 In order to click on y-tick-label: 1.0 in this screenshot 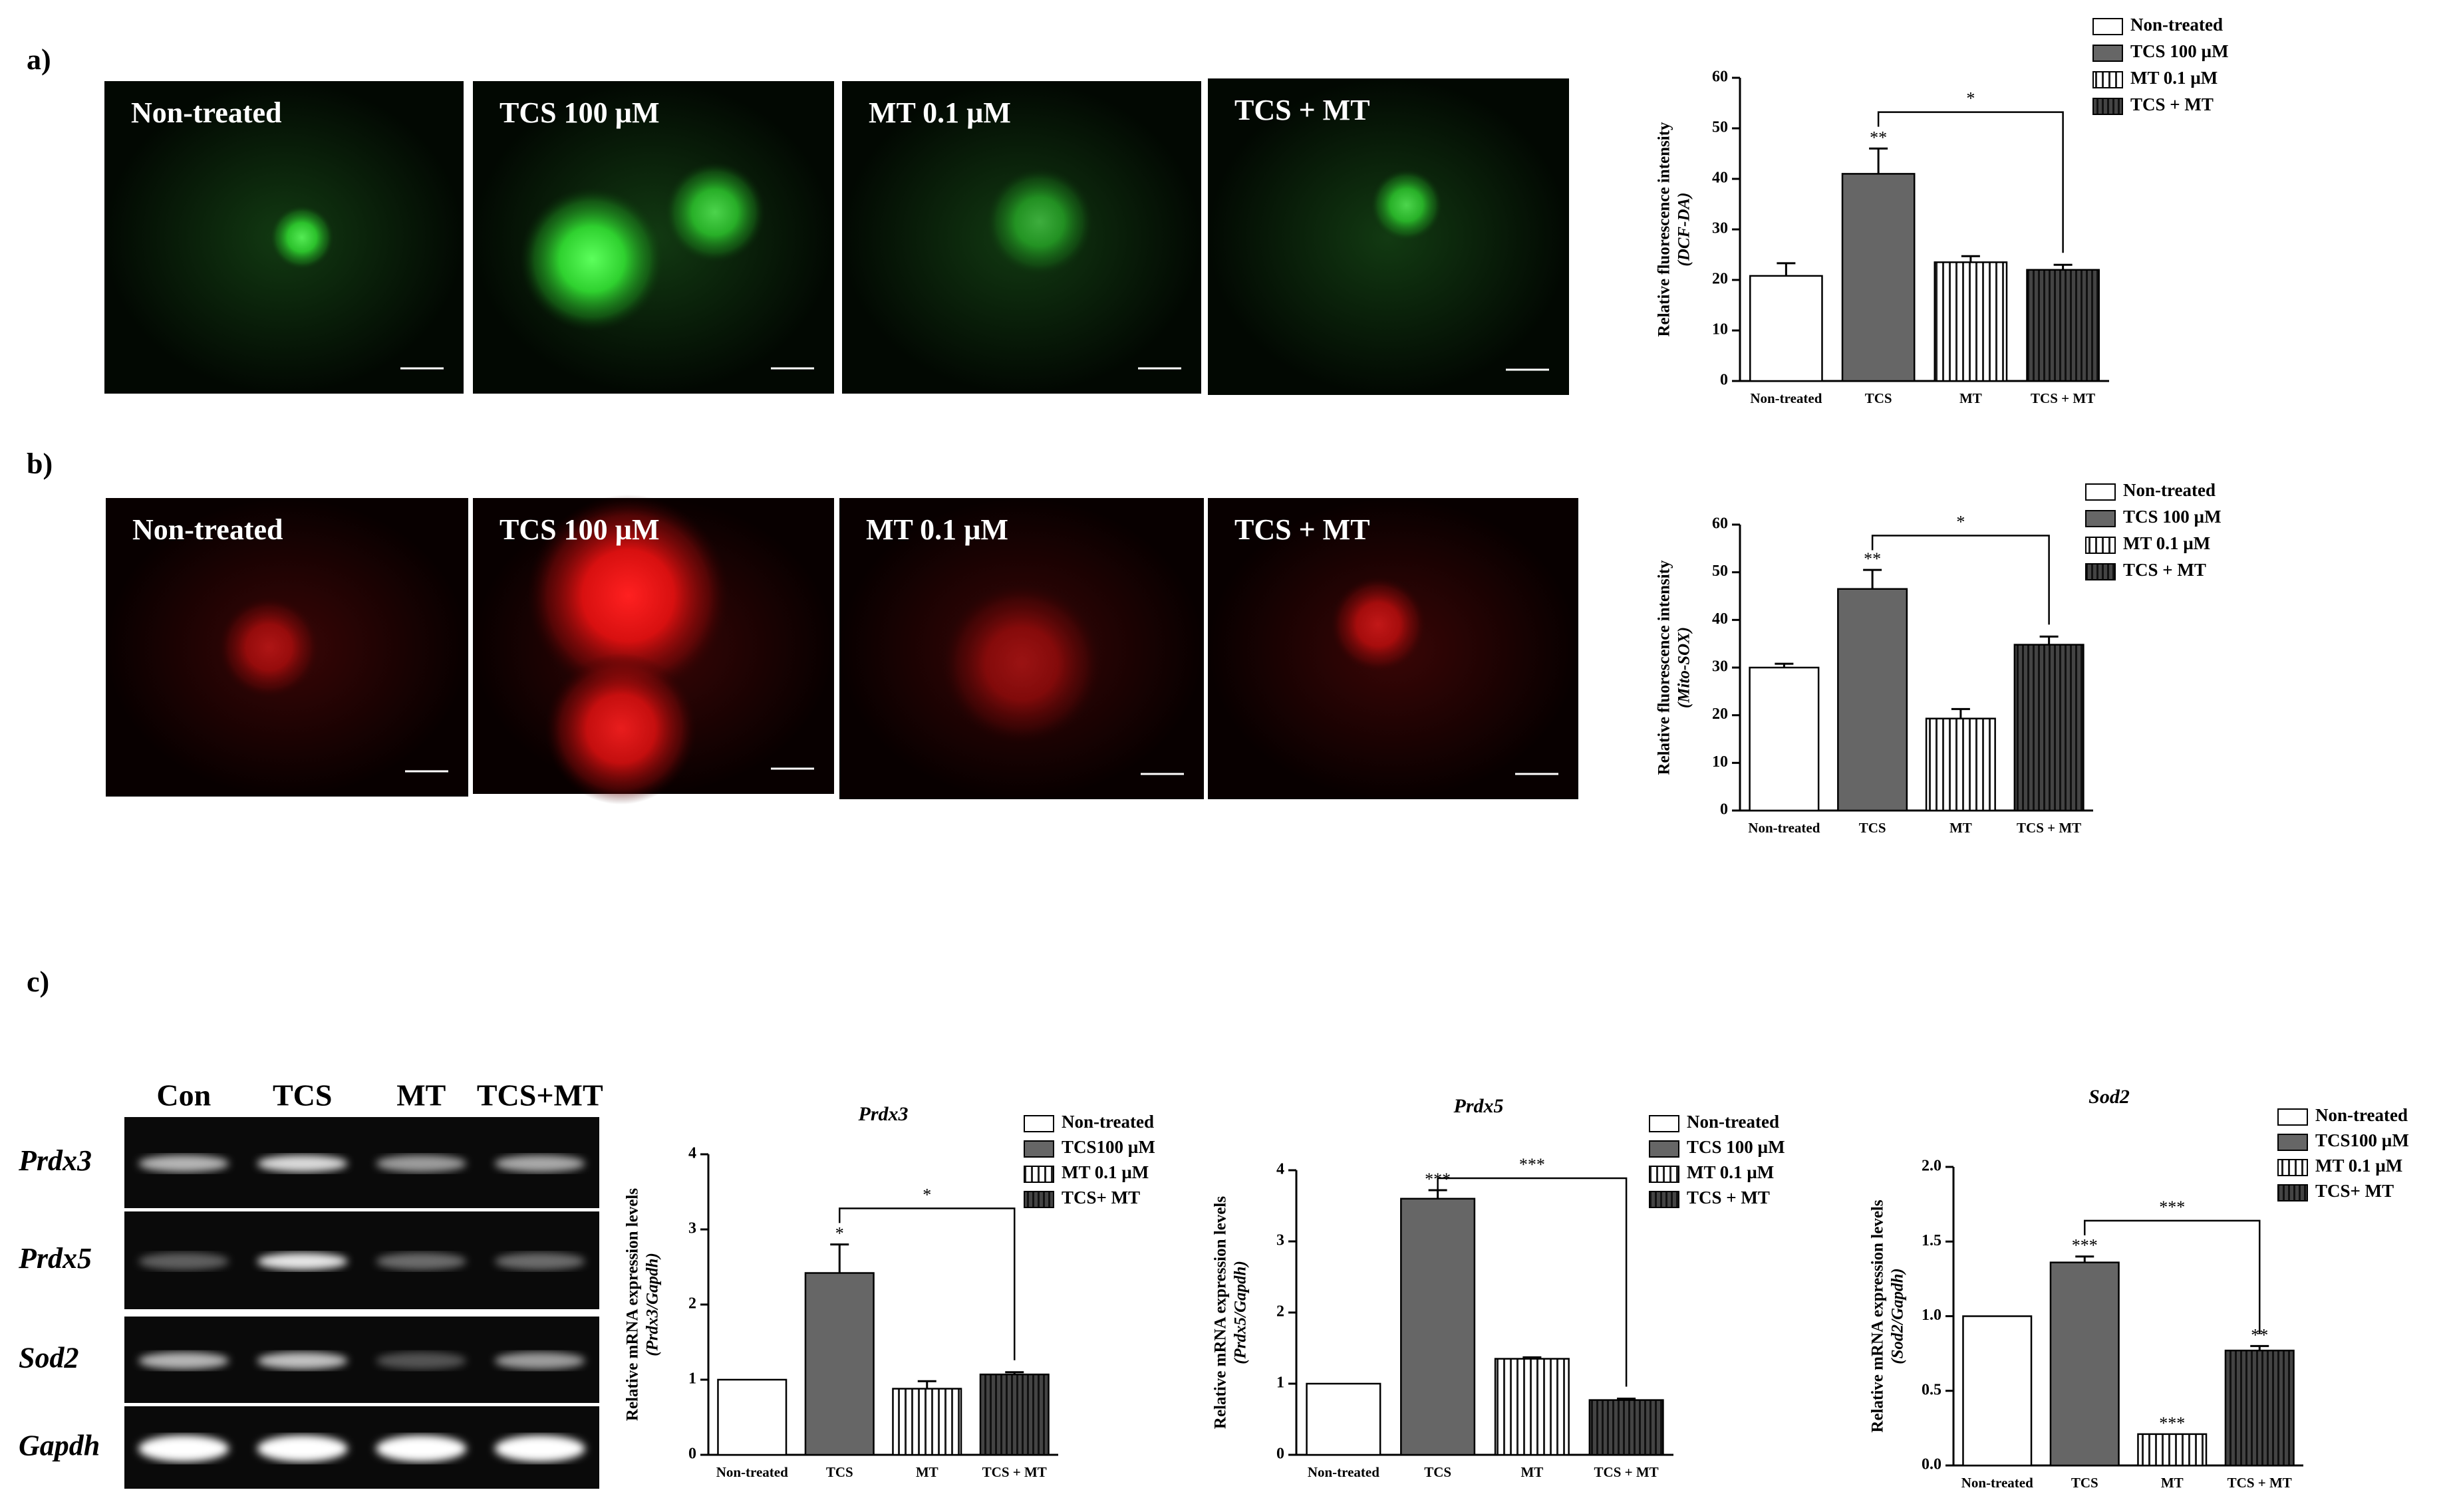, I will do `click(1932, 1315)`.